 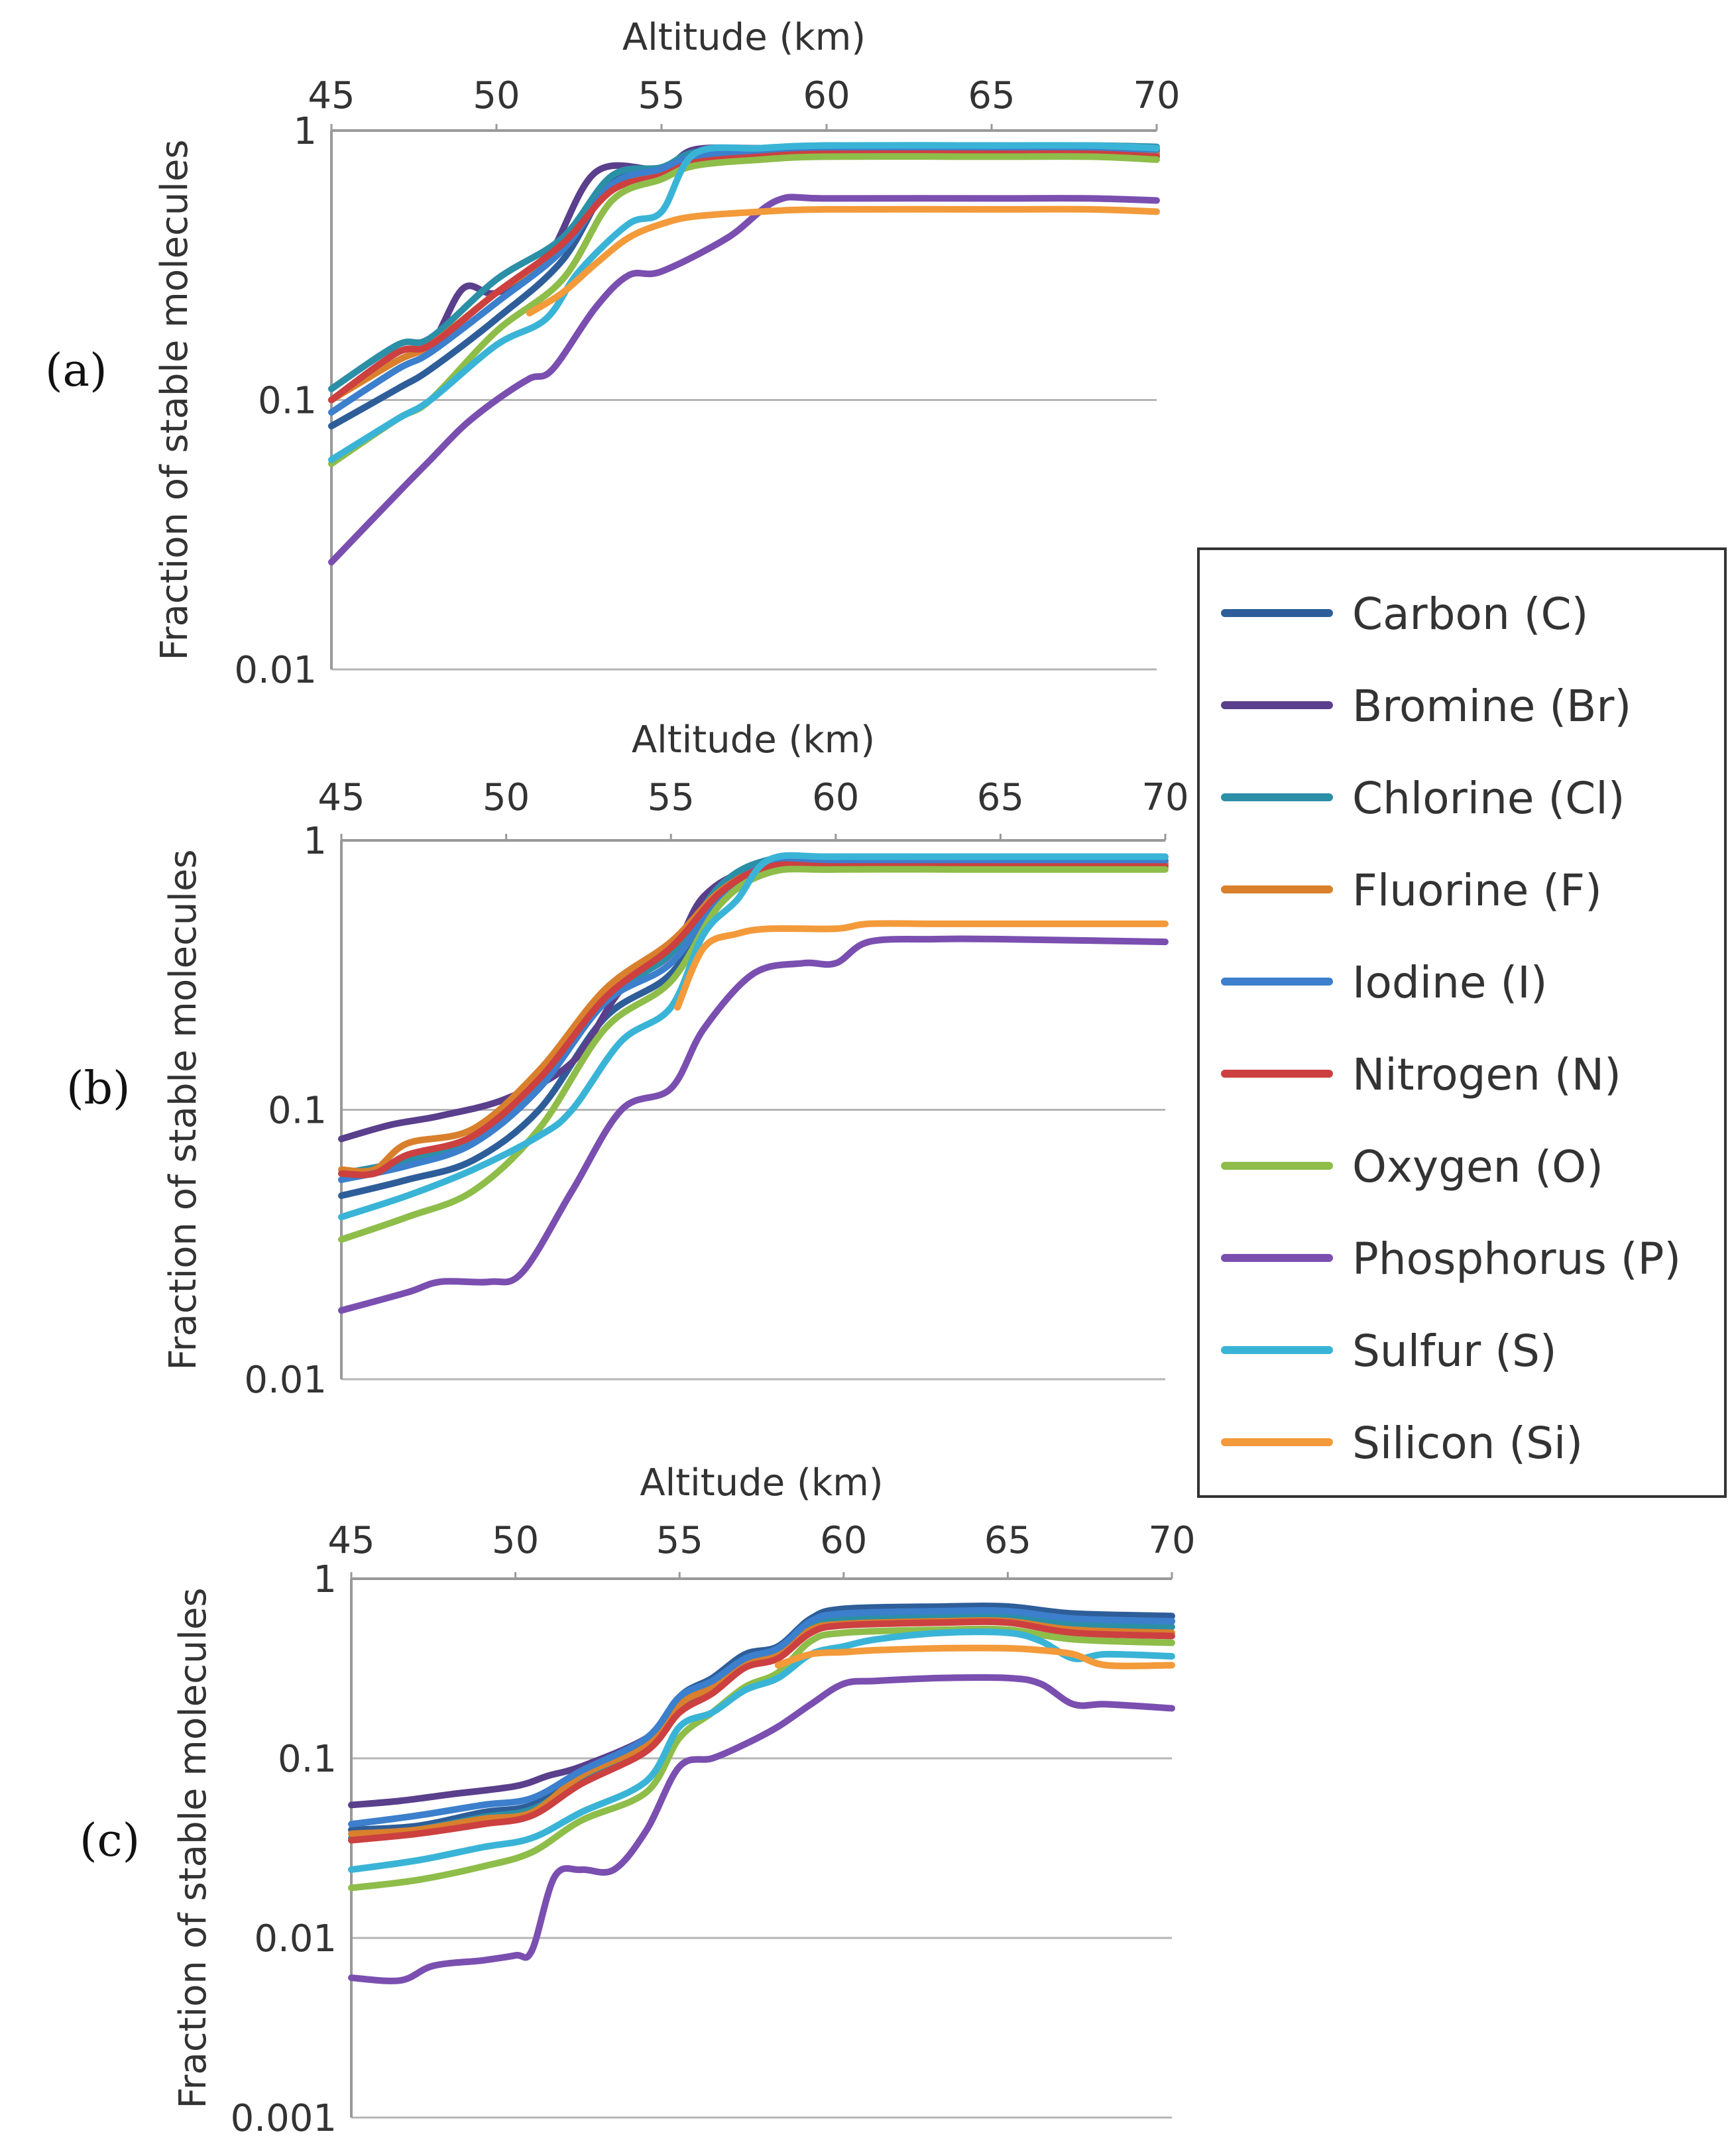 I want to click on panel-label: (a), so click(x=76, y=371).